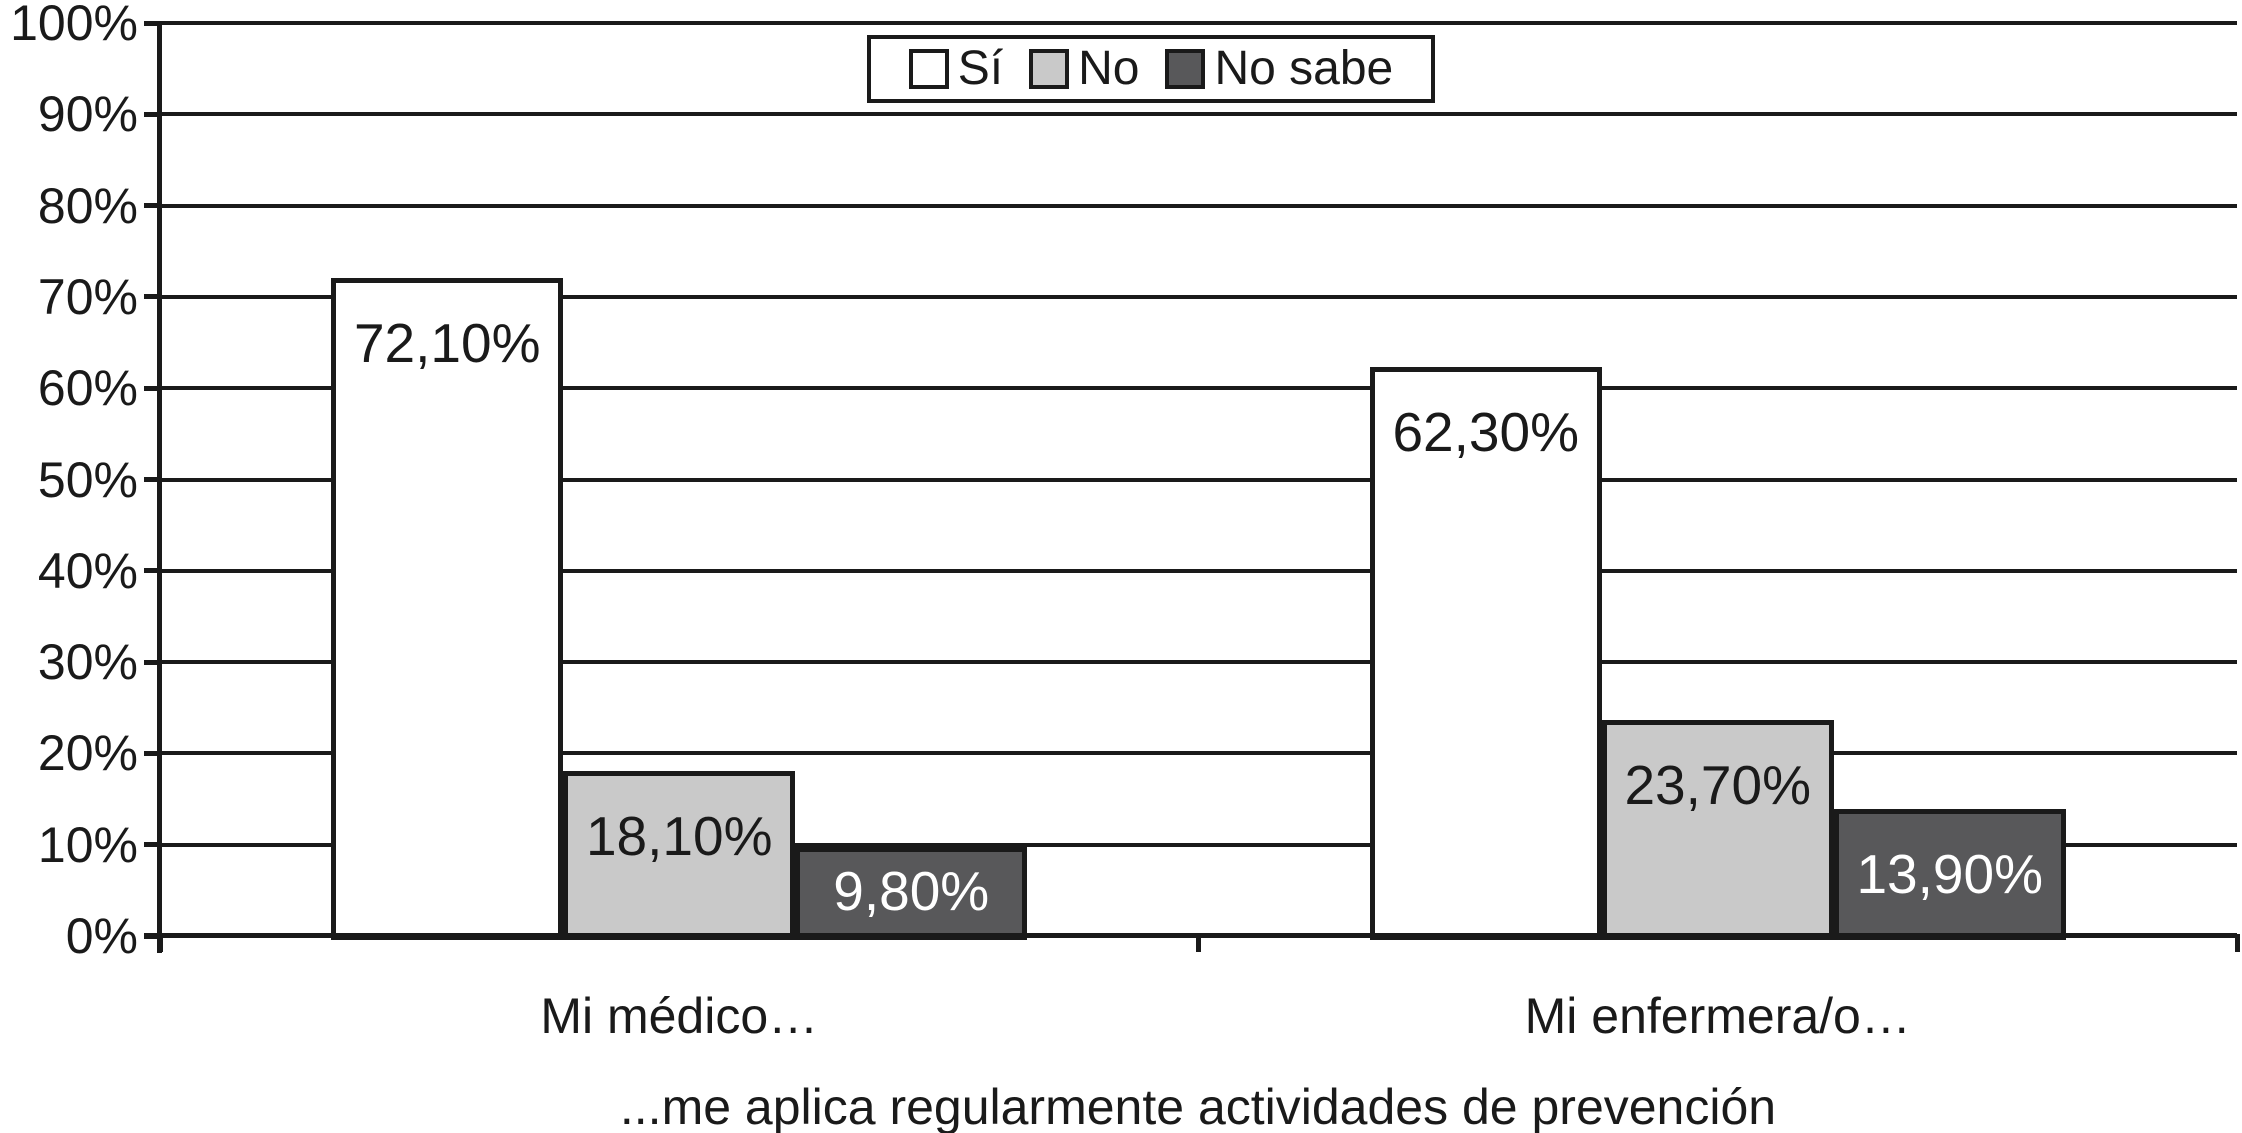  I want to click on chart-legend: Sí No No sabe, so click(1151, 69).